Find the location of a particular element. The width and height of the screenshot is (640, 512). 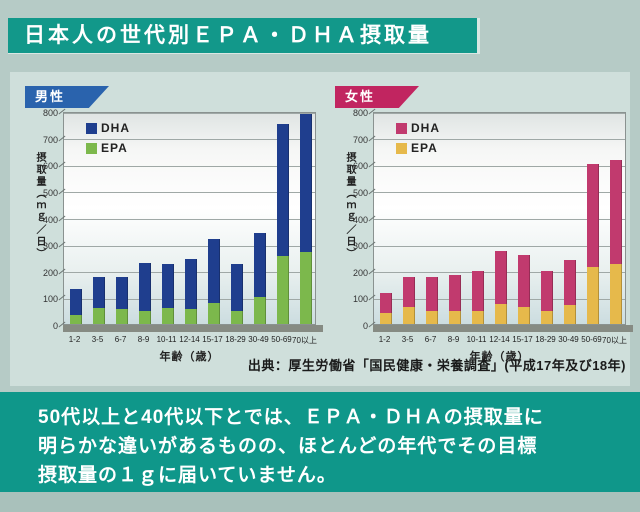

chart-female-banner: 女性 is located at coordinates (377, 97).